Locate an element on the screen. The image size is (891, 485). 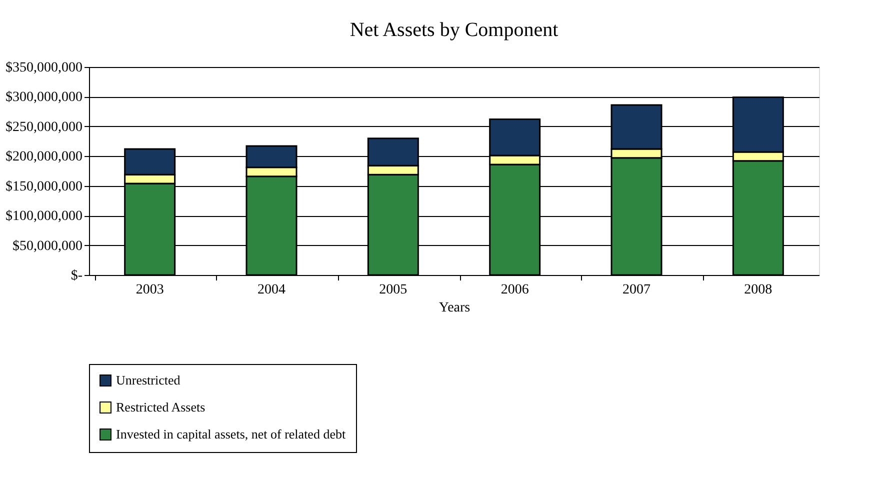
y-tick-label: $- is located at coordinates (76, 276).